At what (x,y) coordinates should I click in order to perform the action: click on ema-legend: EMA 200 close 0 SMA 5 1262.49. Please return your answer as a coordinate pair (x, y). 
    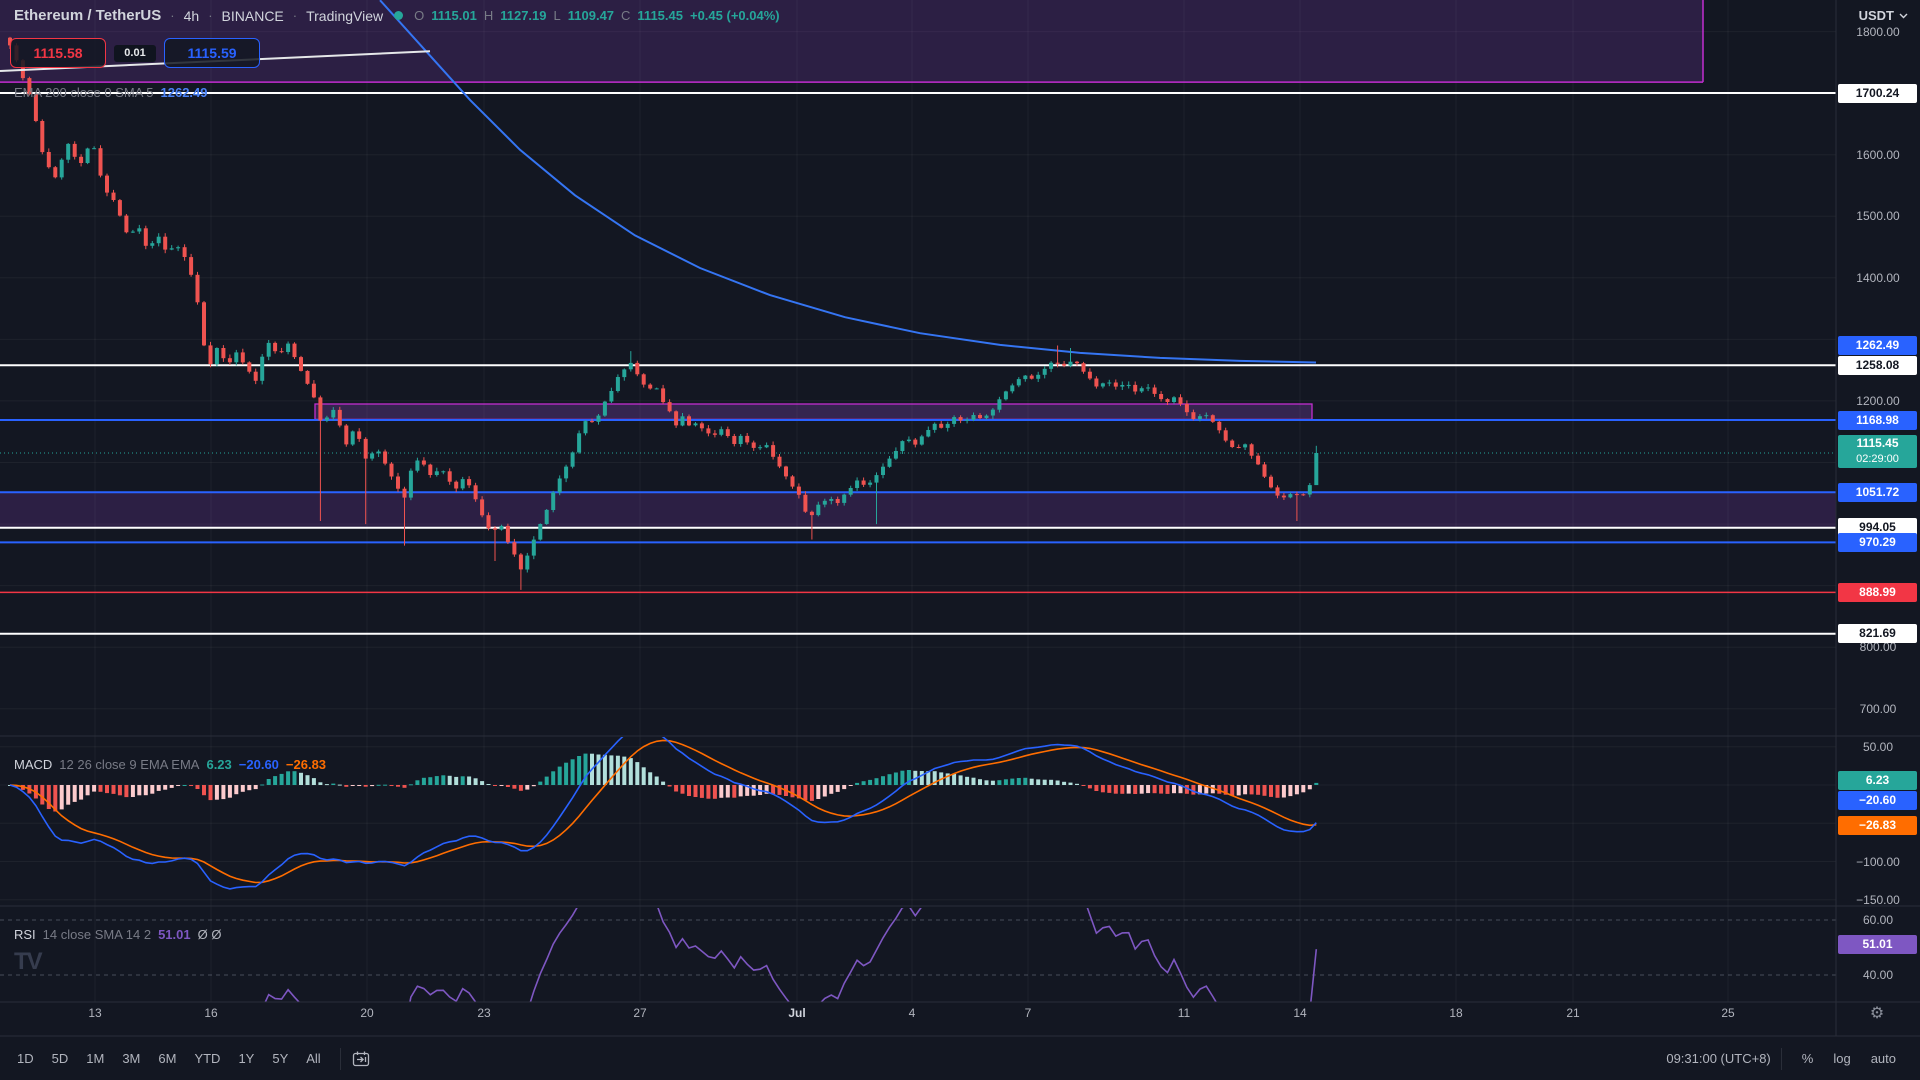
    Looking at the image, I should click on (111, 92).